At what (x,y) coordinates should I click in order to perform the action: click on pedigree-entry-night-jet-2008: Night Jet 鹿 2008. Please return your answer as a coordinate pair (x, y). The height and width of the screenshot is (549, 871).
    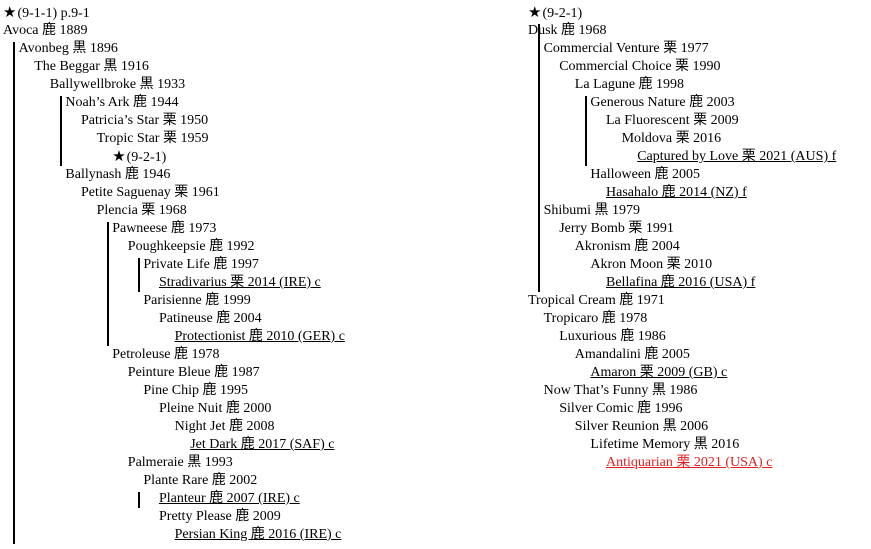
    Looking at the image, I should click on (225, 427).